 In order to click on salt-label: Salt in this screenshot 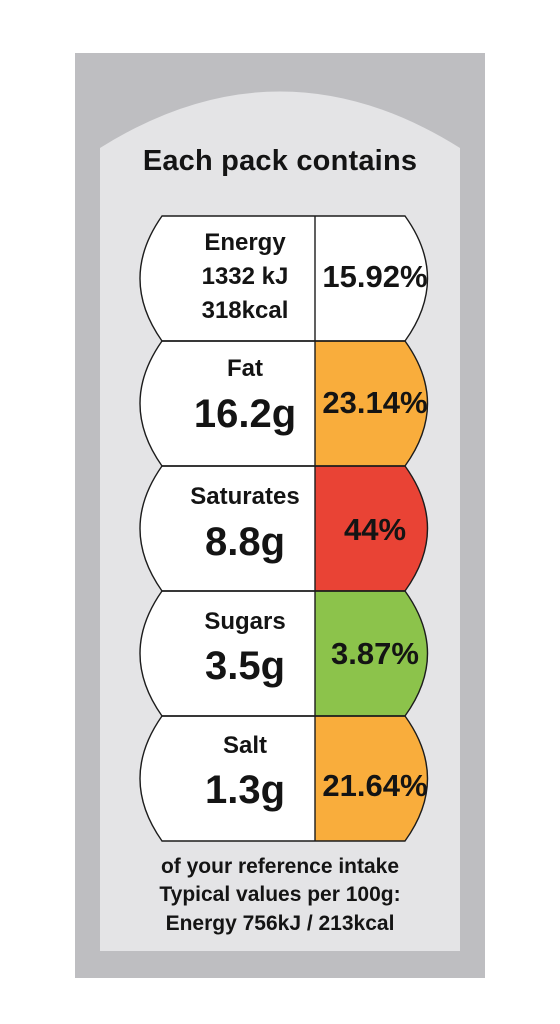, I will do `click(244, 745)`.